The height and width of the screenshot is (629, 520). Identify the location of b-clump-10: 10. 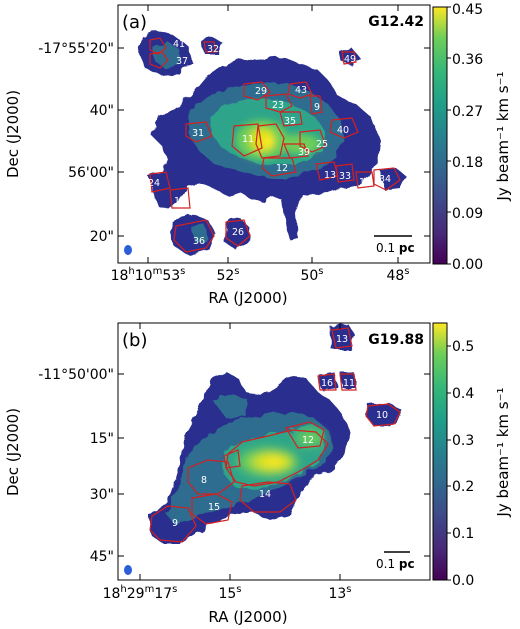
(382, 415).